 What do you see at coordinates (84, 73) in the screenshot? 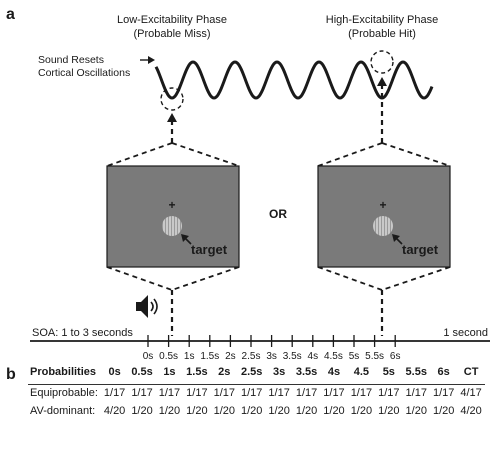
I see `reset-label-line2: Cortical Oscillations` at bounding box center [84, 73].